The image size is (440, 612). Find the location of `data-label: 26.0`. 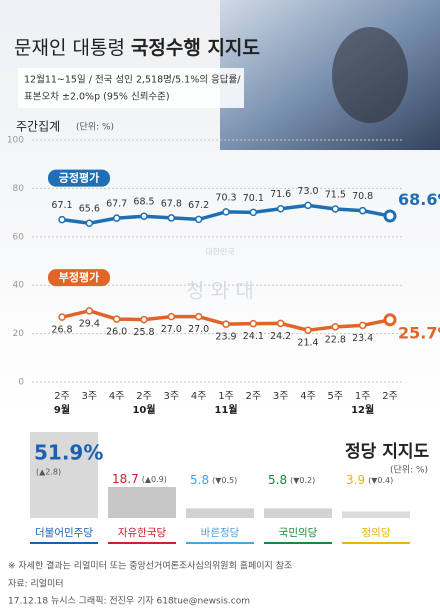

data-label: 26.0 is located at coordinates (116, 332).